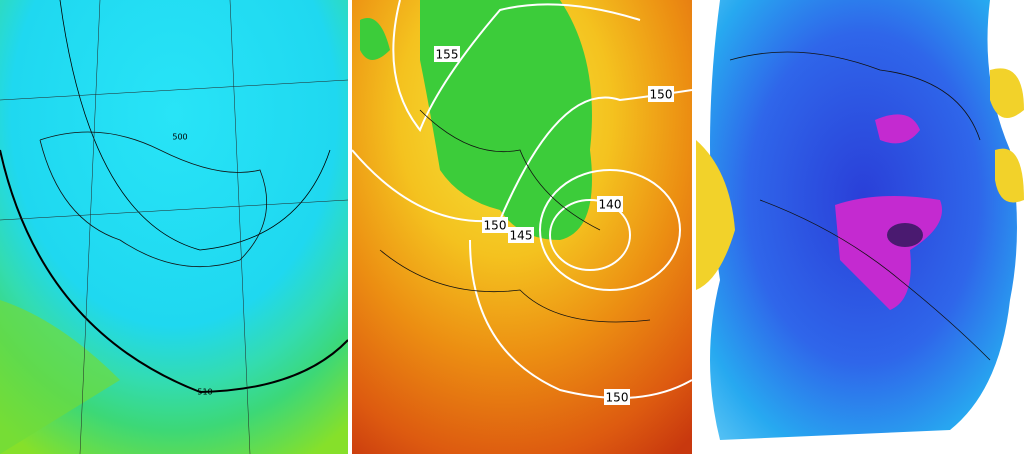 Image resolution: width=1024 pixels, height=454 pixels. I want to click on contour-label: 500, so click(179, 137).